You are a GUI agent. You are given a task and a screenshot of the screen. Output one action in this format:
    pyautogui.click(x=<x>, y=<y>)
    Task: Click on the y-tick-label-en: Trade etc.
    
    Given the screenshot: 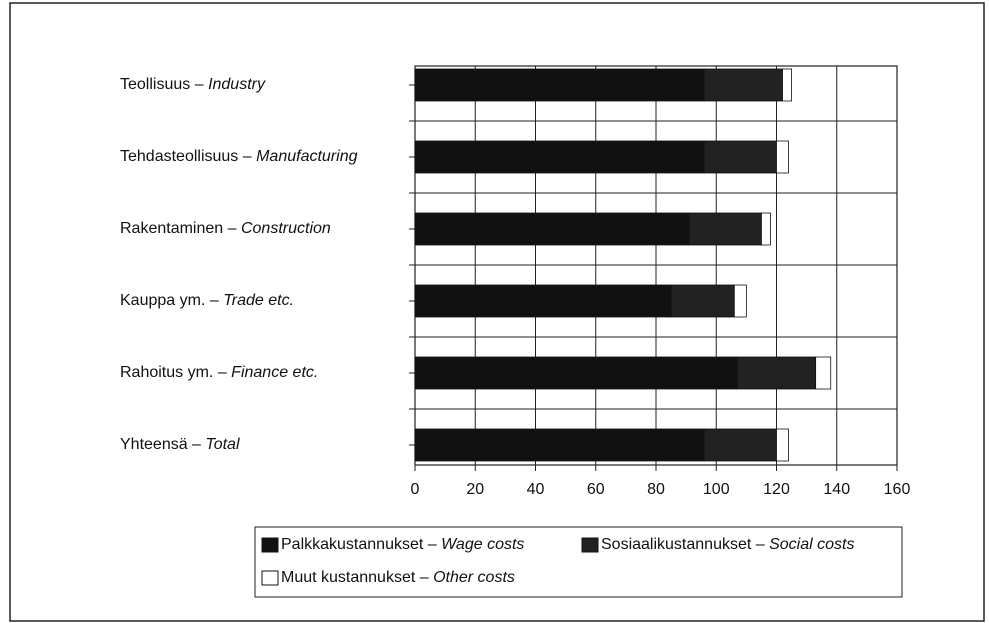 What is the action you would take?
    pyautogui.click(x=258, y=300)
    